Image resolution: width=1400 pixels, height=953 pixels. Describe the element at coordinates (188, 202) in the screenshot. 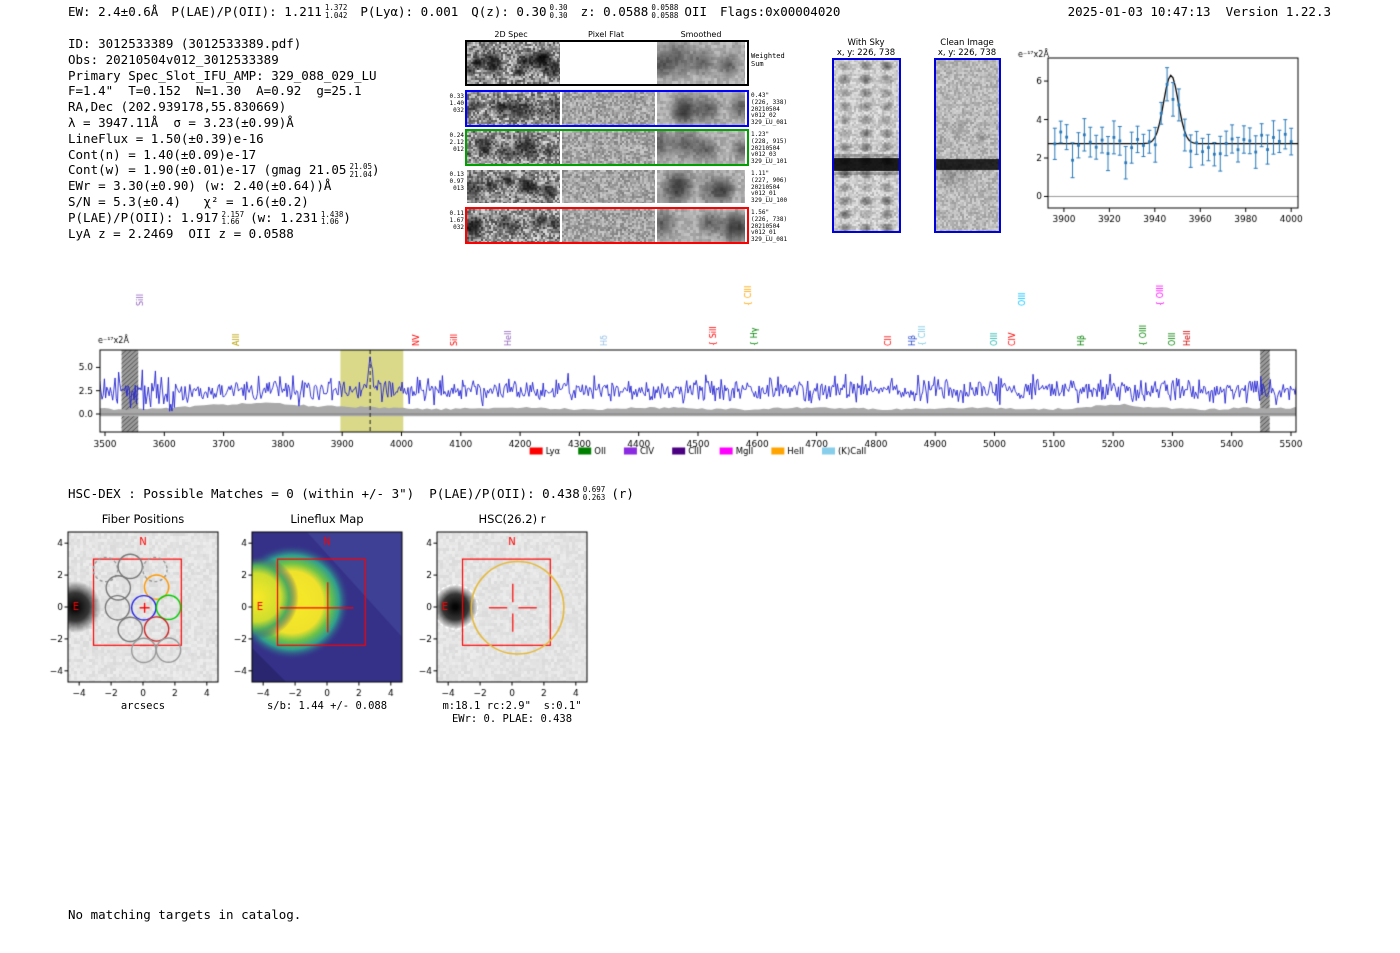

I see `info-sn-chi2: S/N = 5.3(±0.4) χ² = 1.6(±0.2)` at that location.